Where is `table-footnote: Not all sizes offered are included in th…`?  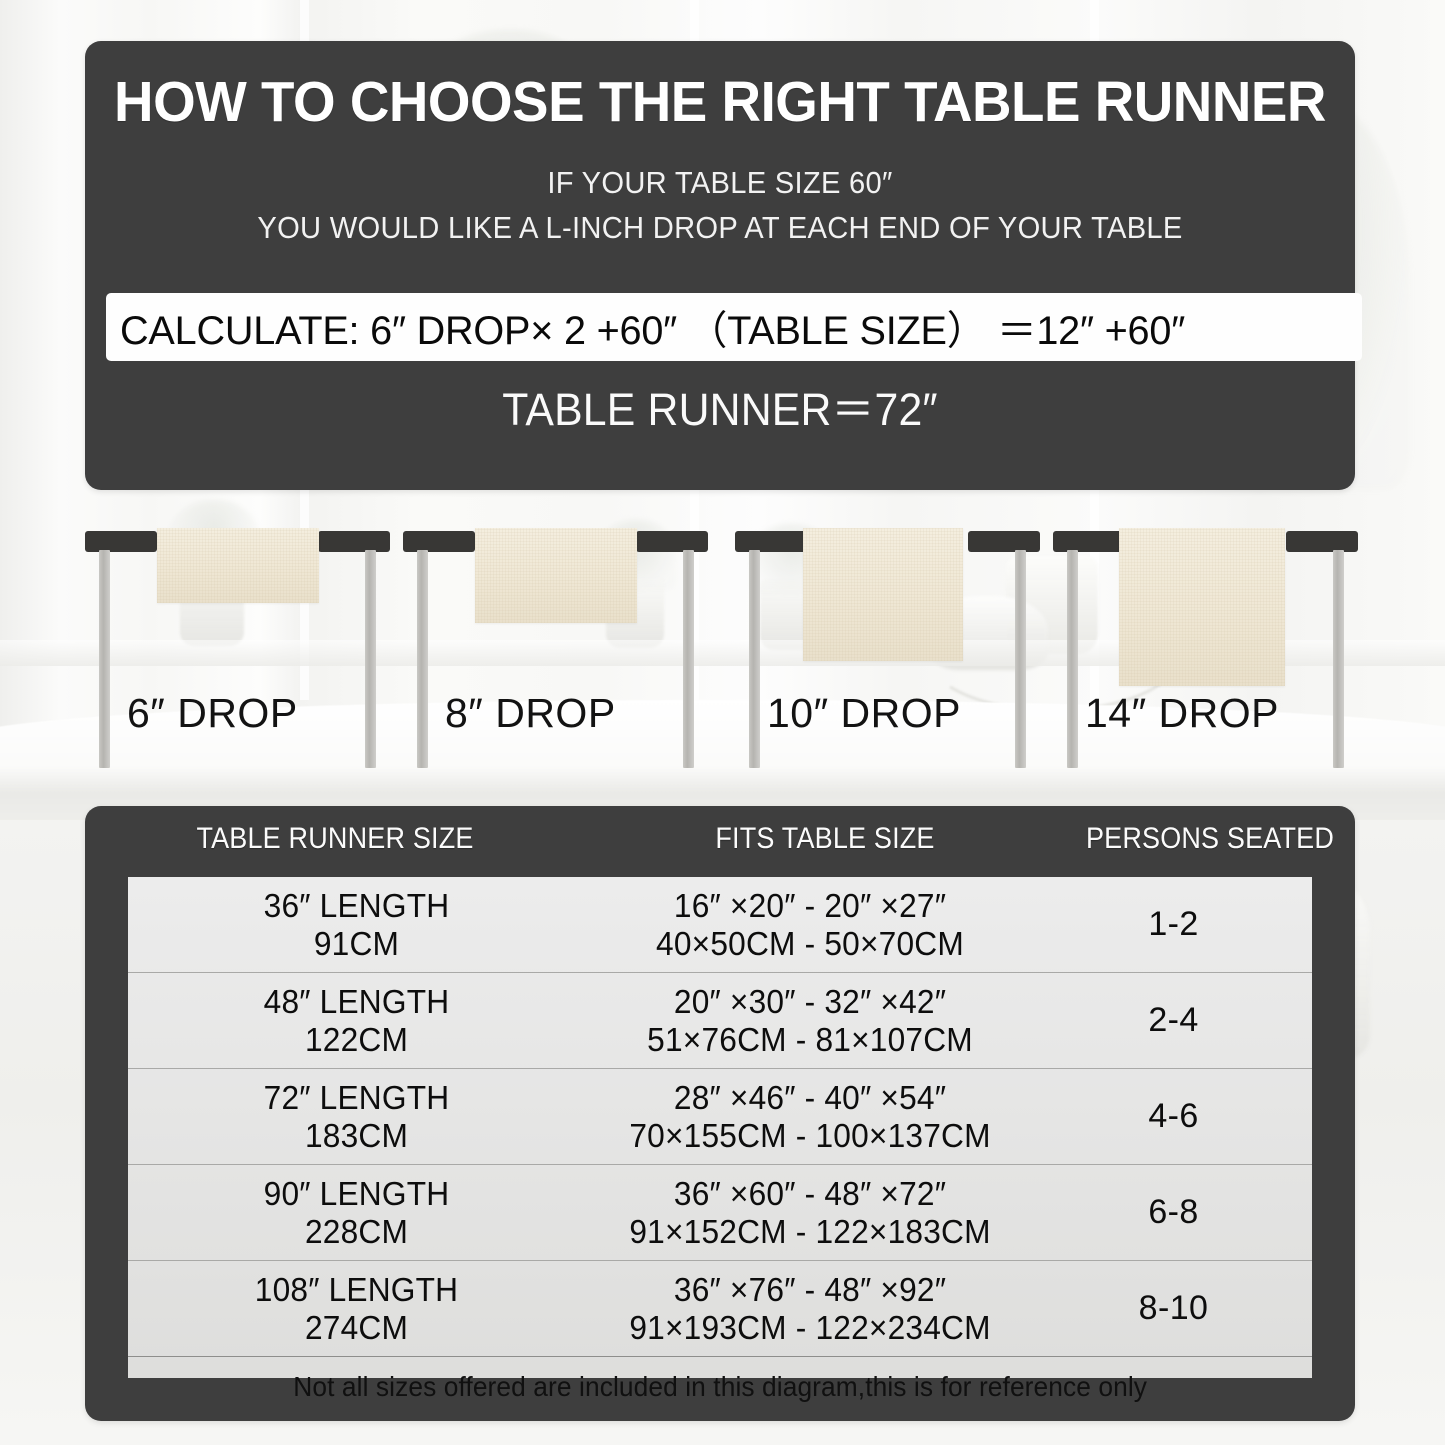
table-footnote: Not all sizes offered are included in th… is located at coordinates (720, 1386).